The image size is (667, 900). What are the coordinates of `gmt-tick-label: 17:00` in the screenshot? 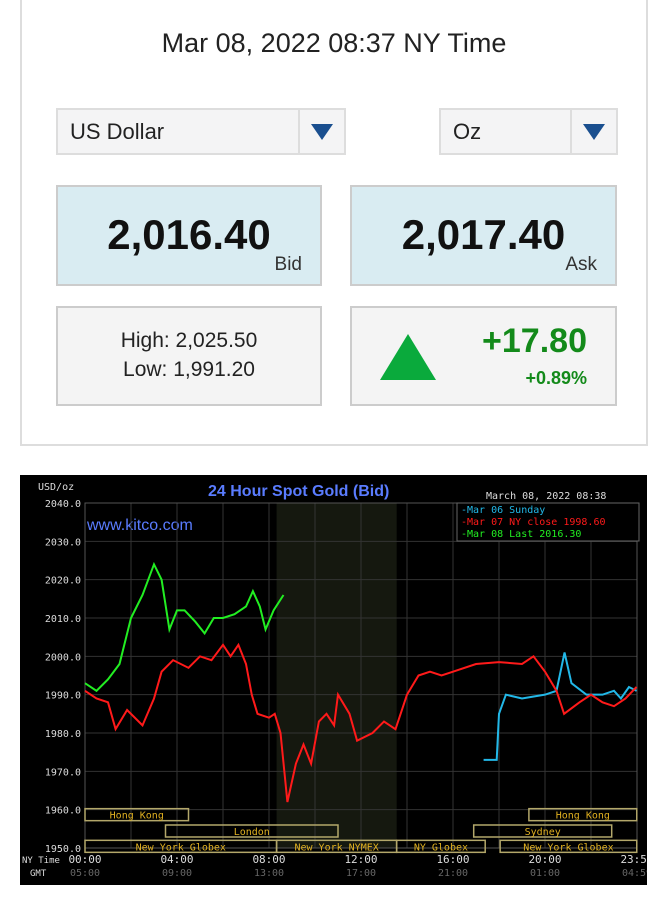 It's located at (361, 873).